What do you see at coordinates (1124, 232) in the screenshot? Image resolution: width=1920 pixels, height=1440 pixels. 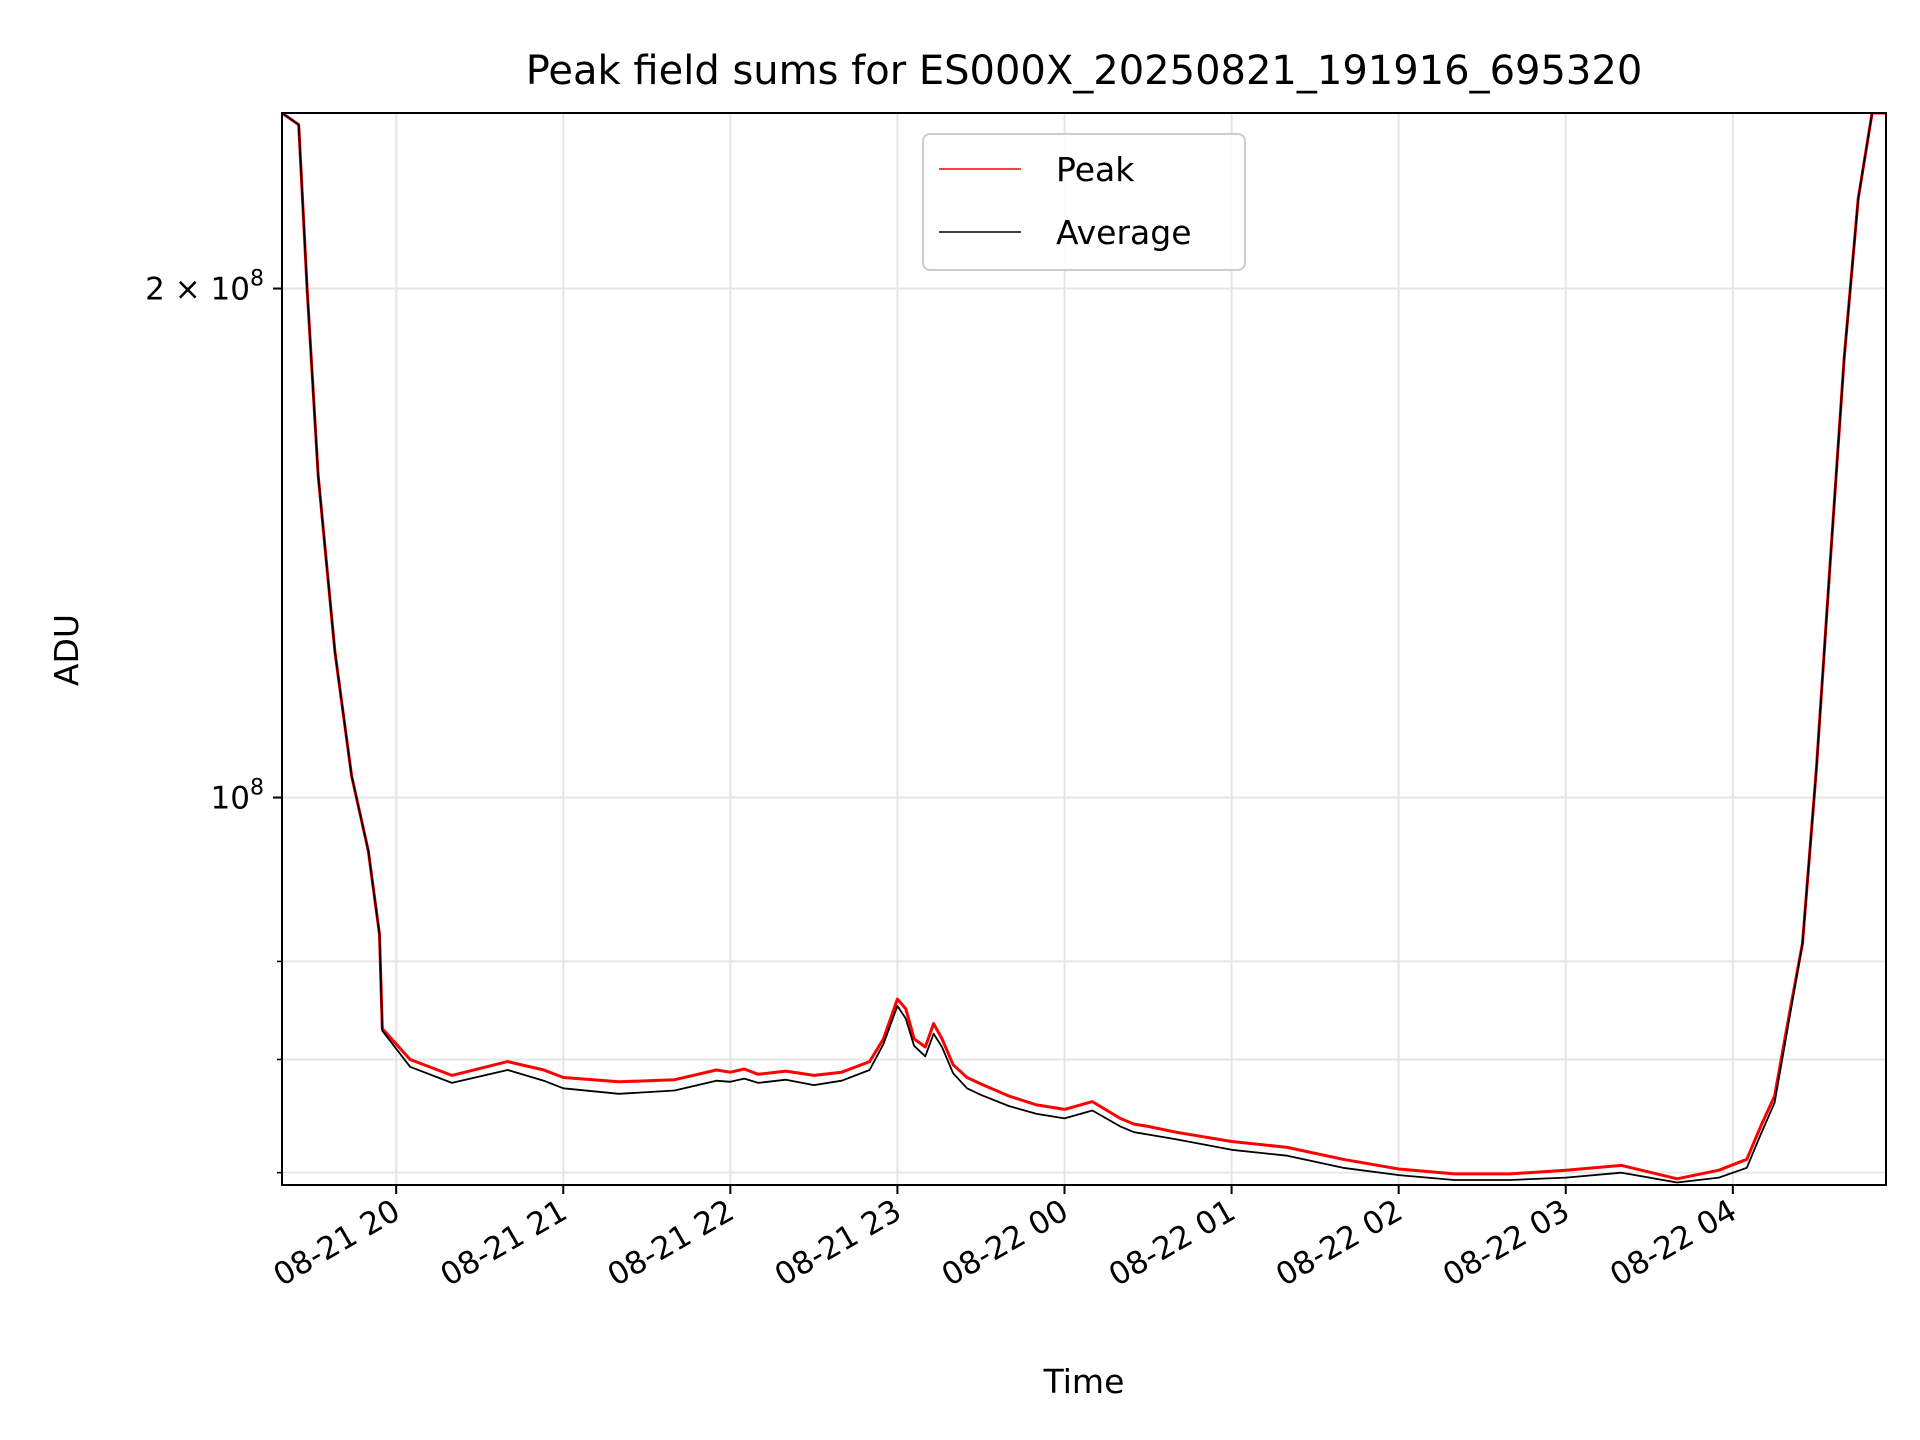 I see `legend-label-average: Average` at bounding box center [1124, 232].